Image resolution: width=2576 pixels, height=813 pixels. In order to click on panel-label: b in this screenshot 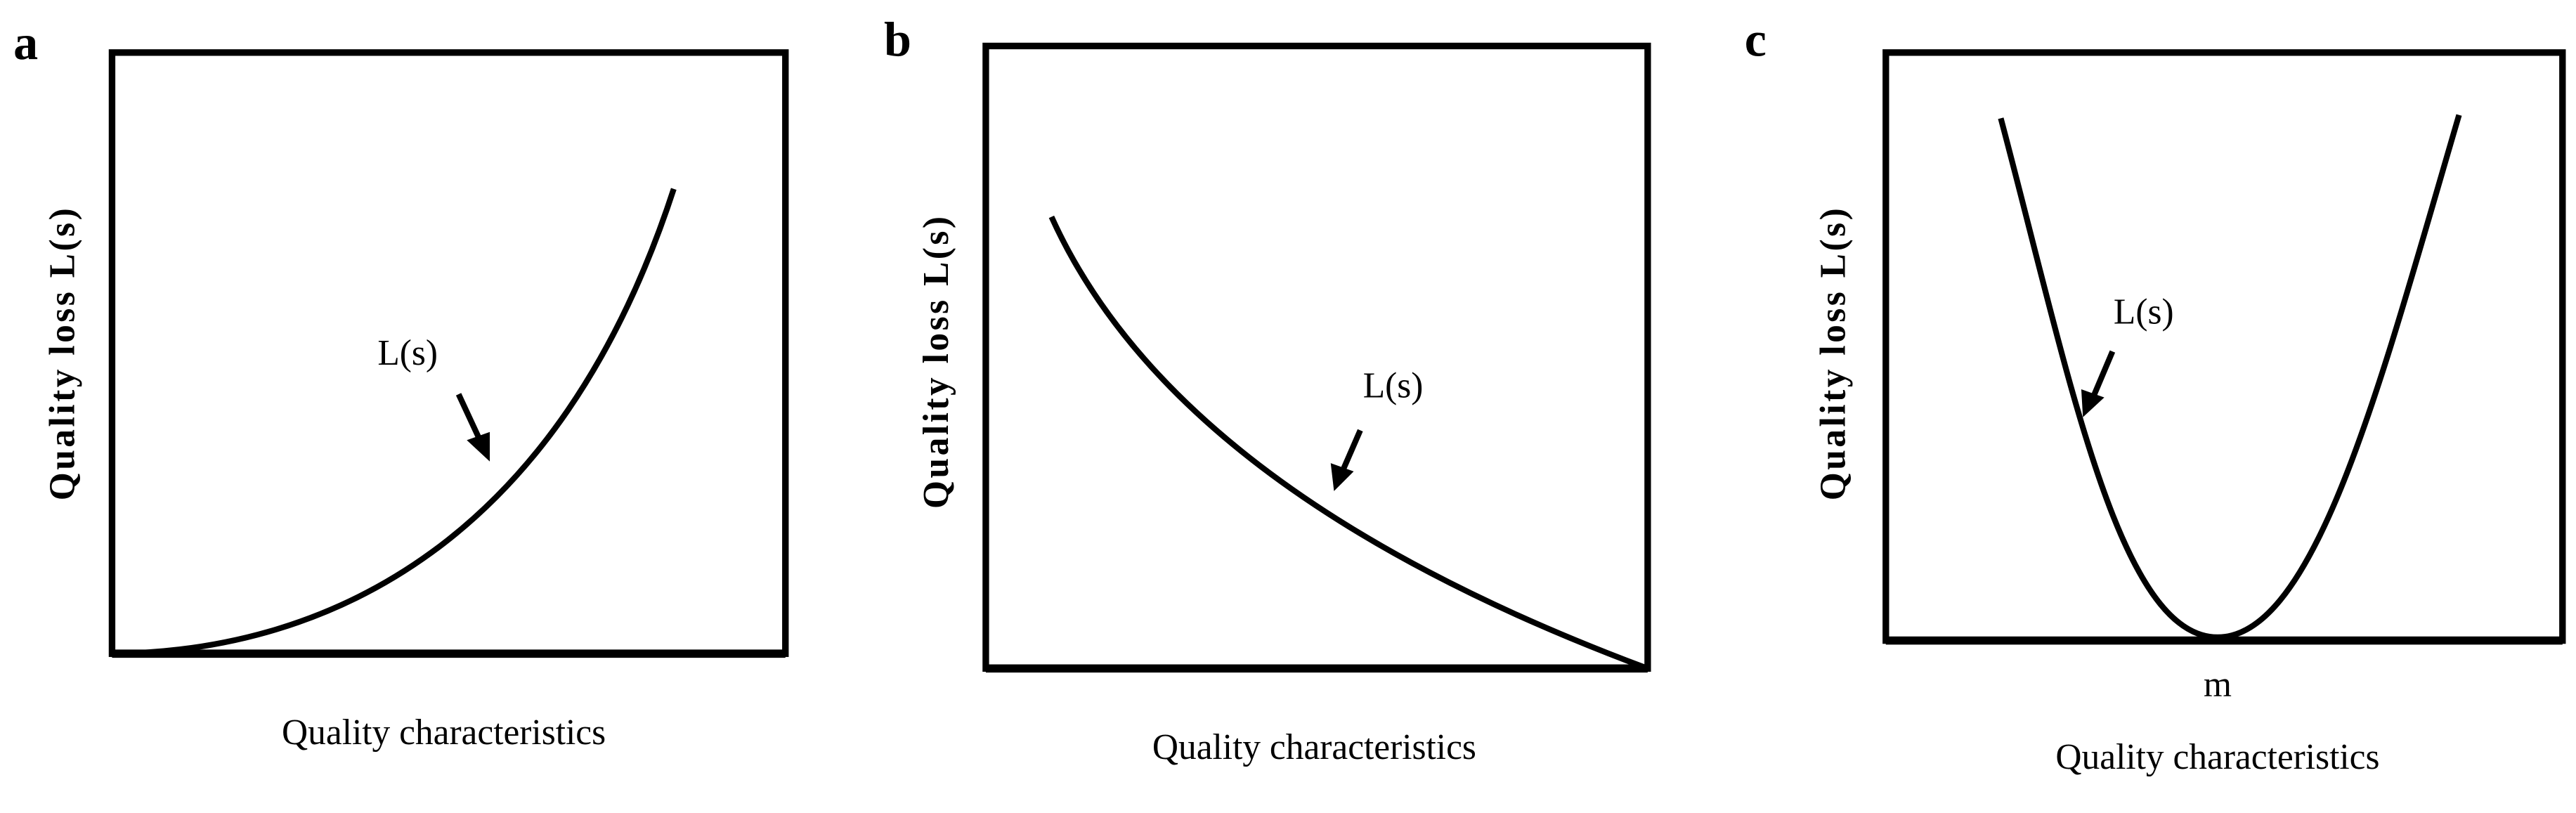, I will do `click(897, 40)`.